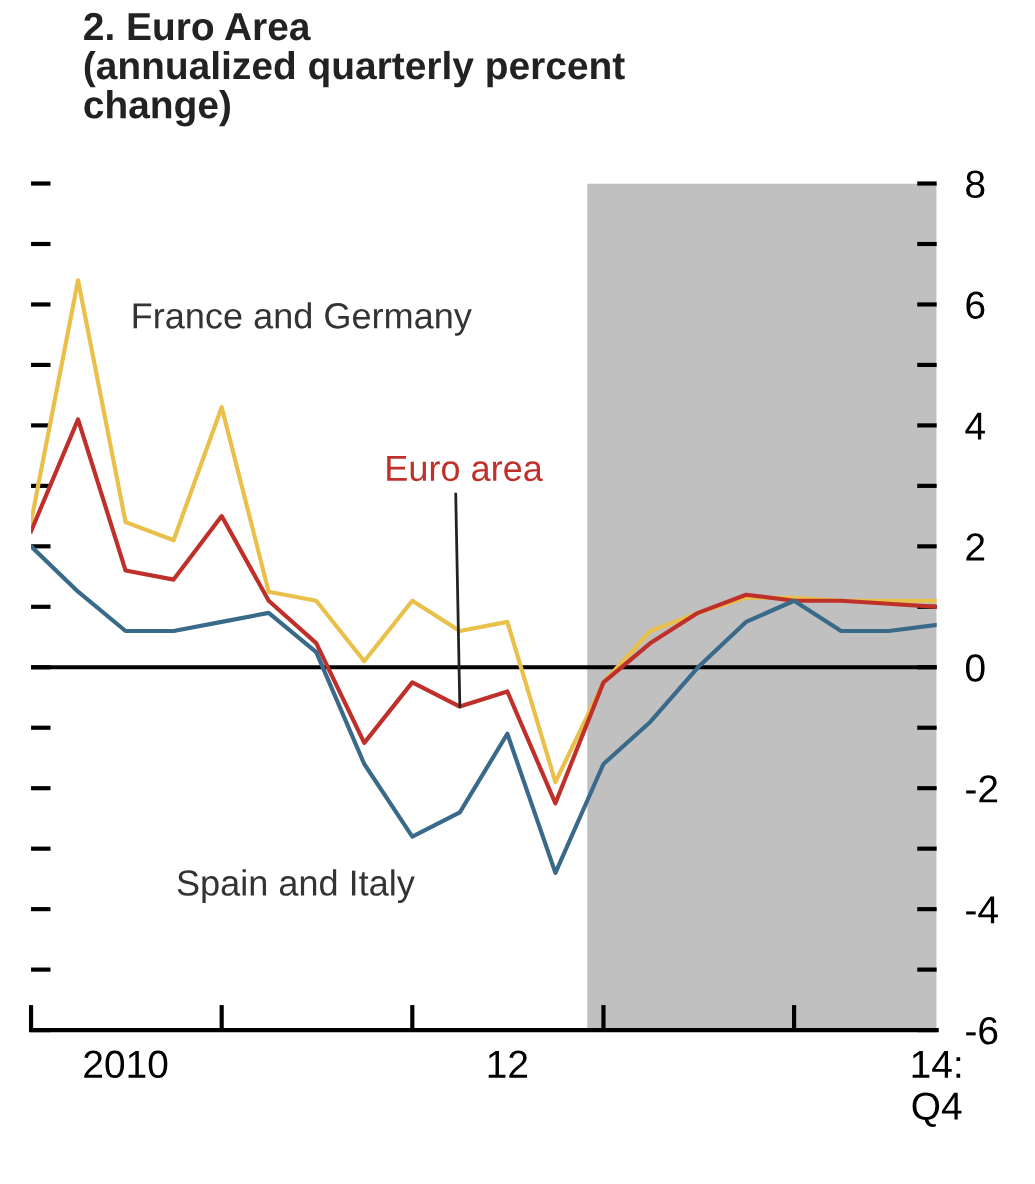 Image resolution: width=1035 pixels, height=1184 pixels. I want to click on text: Euro area, so click(465, 468).